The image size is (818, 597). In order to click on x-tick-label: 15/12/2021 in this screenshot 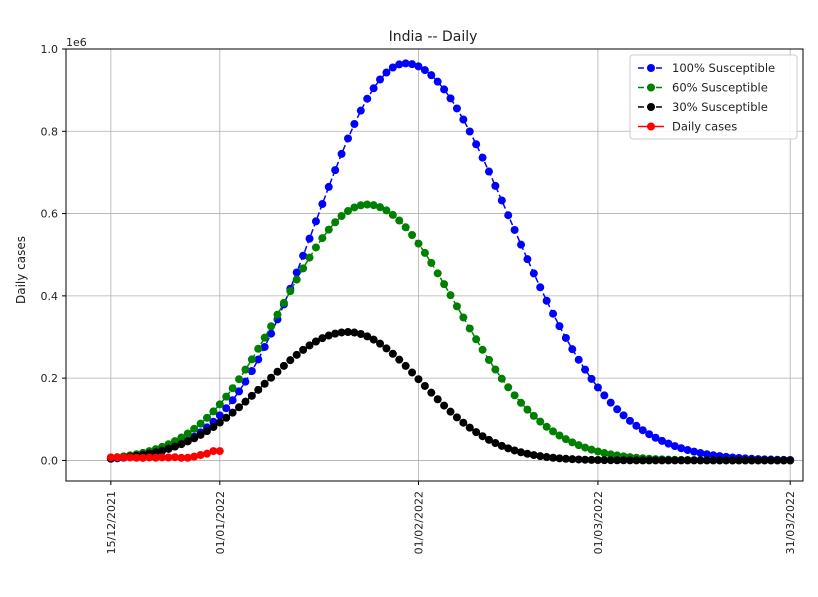, I will do `click(111, 522)`.